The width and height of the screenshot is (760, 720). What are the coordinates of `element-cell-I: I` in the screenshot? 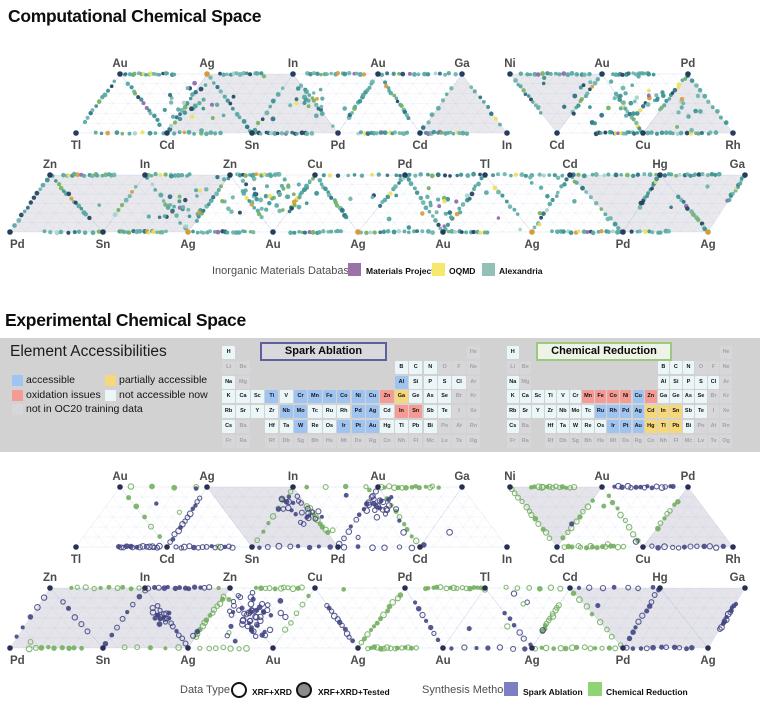 It's located at (459, 412).